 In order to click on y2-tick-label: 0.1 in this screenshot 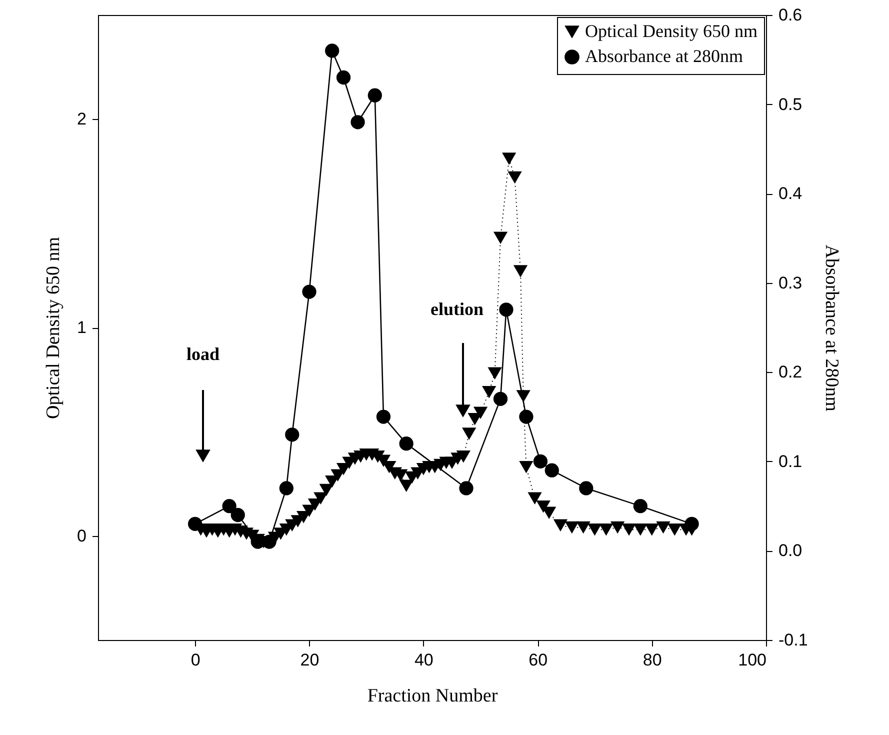, I will do `click(790, 461)`.